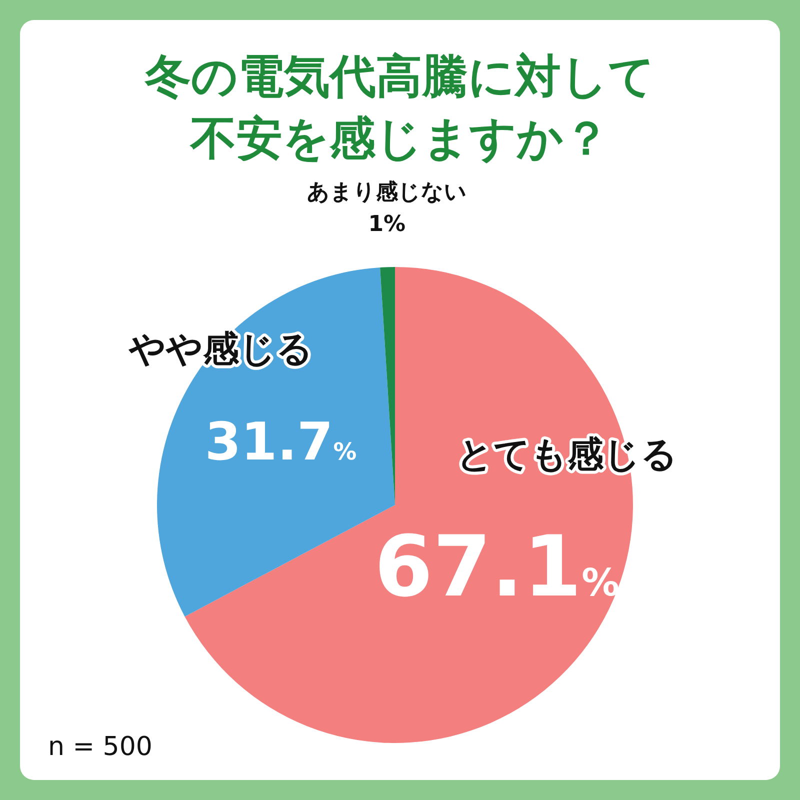  What do you see at coordinates (399, 107) in the screenshot?
I see `chart-title: 冬の電気代高騰に対して不安を感じますか？` at bounding box center [399, 107].